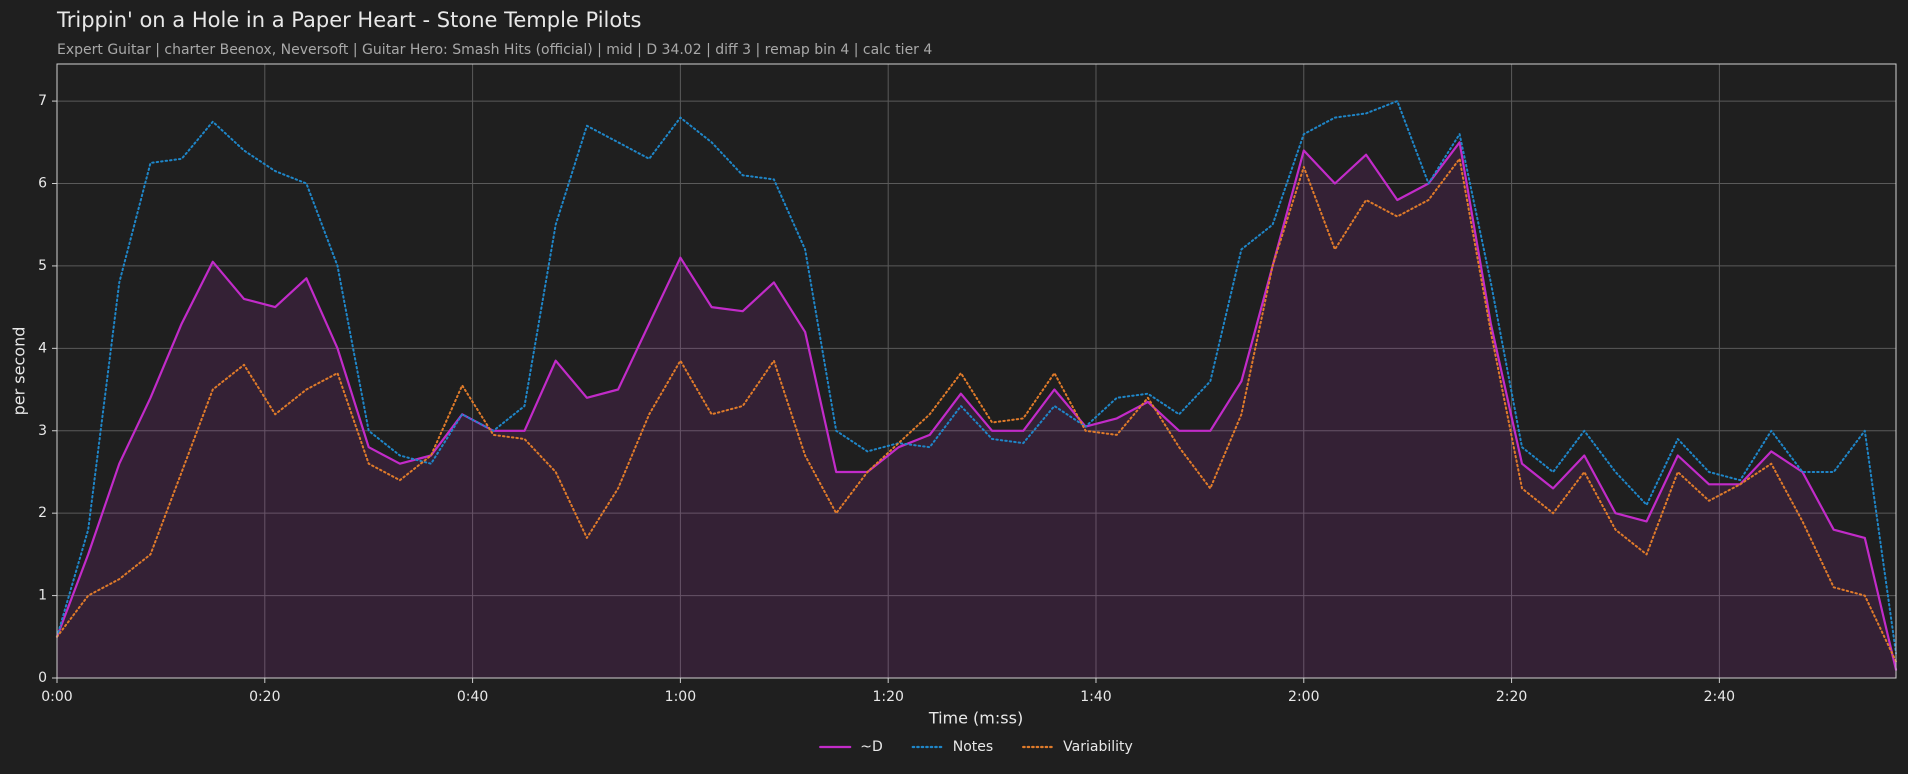  Describe the element at coordinates (680, 697) in the screenshot. I see `x-tick-label: 1:00` at that location.